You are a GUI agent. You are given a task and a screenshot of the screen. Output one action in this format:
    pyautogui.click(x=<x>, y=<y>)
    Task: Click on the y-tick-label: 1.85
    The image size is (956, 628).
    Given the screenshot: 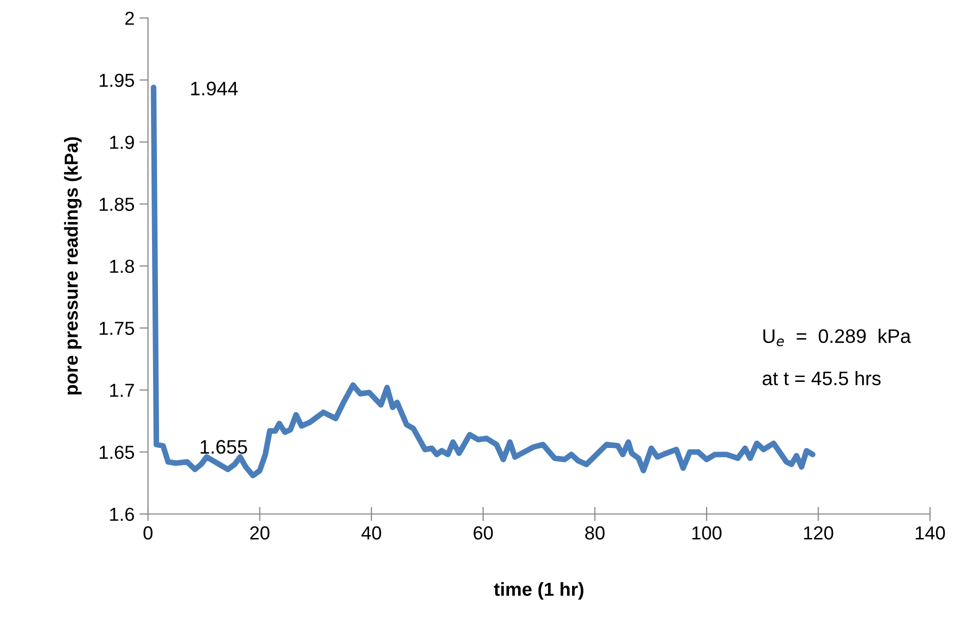 What is the action you would take?
    pyautogui.click(x=117, y=204)
    